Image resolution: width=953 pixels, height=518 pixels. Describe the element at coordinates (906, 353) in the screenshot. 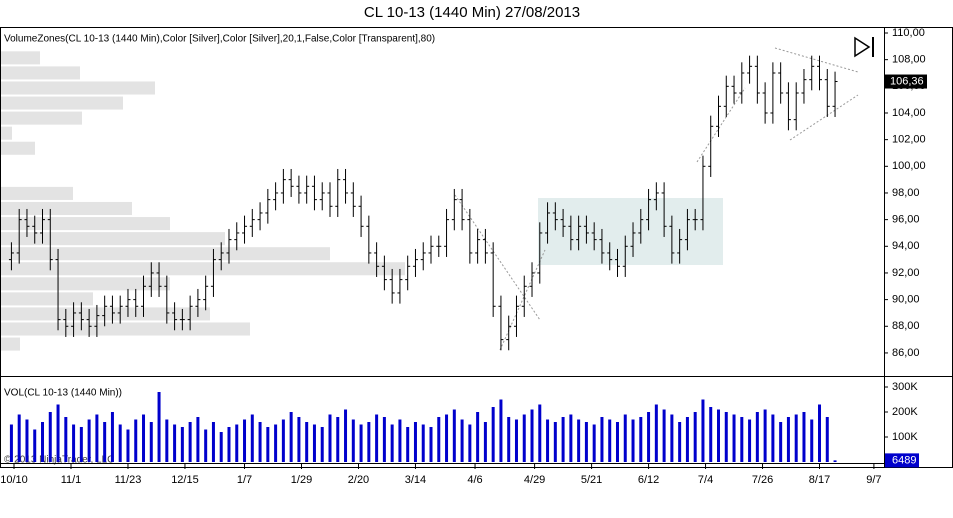

I see `y-tick-label: 86,00` at that location.